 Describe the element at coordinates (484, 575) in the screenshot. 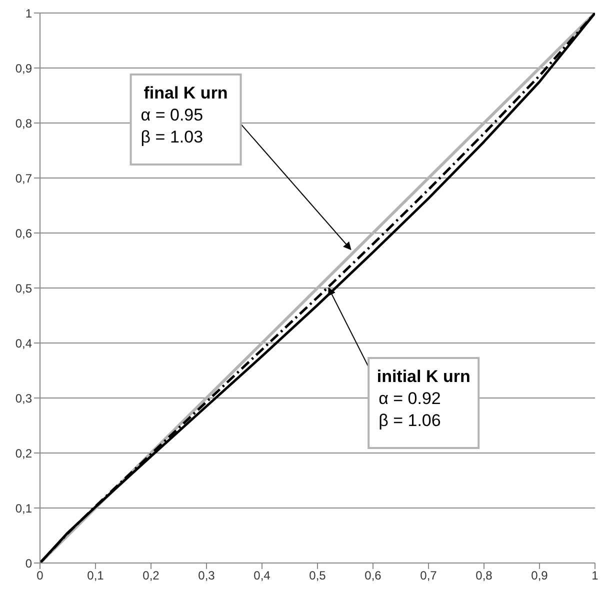

I see `x-tick-label: 0,8` at that location.